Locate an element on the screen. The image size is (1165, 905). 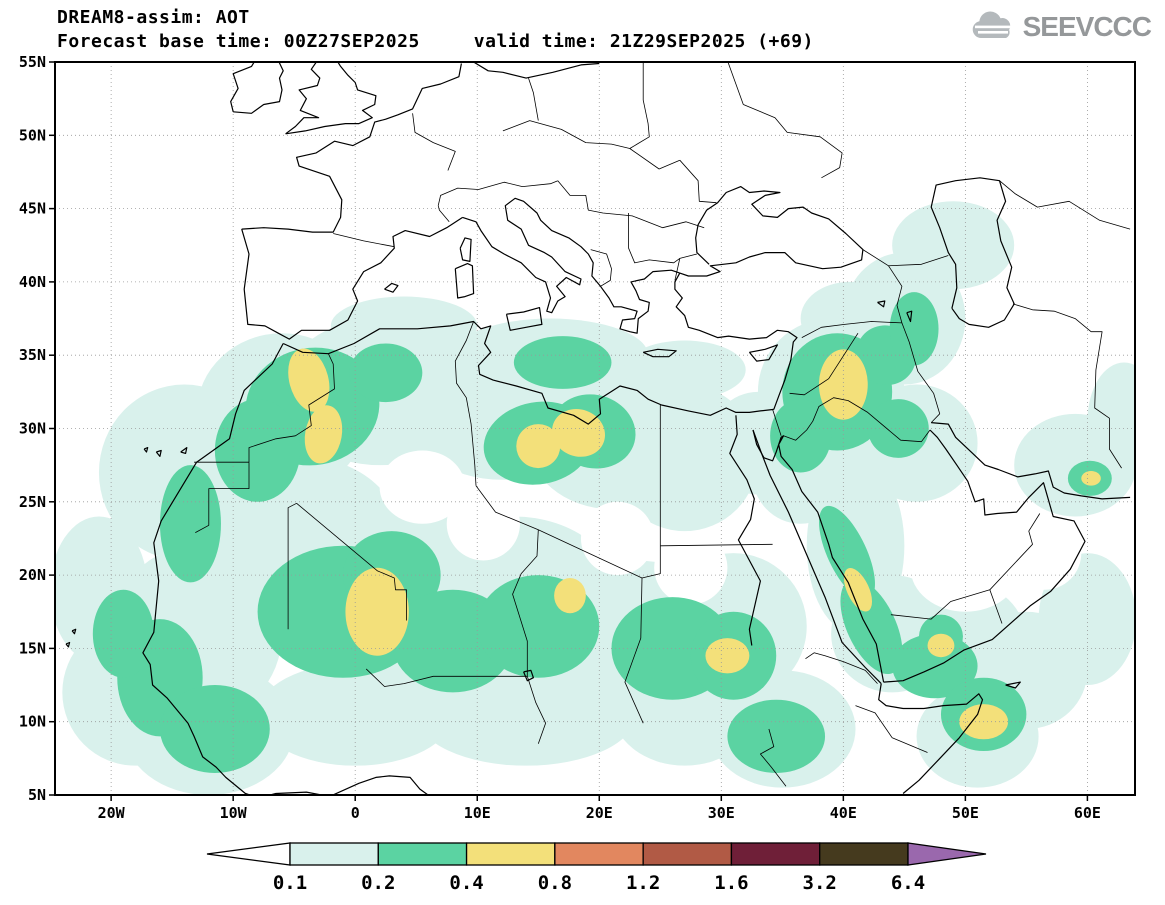
lat-axis-labels: 55N 50N 45N 40N 35N 30N 25N 20N 15N 10N 5N is located at coordinates (37, 428).